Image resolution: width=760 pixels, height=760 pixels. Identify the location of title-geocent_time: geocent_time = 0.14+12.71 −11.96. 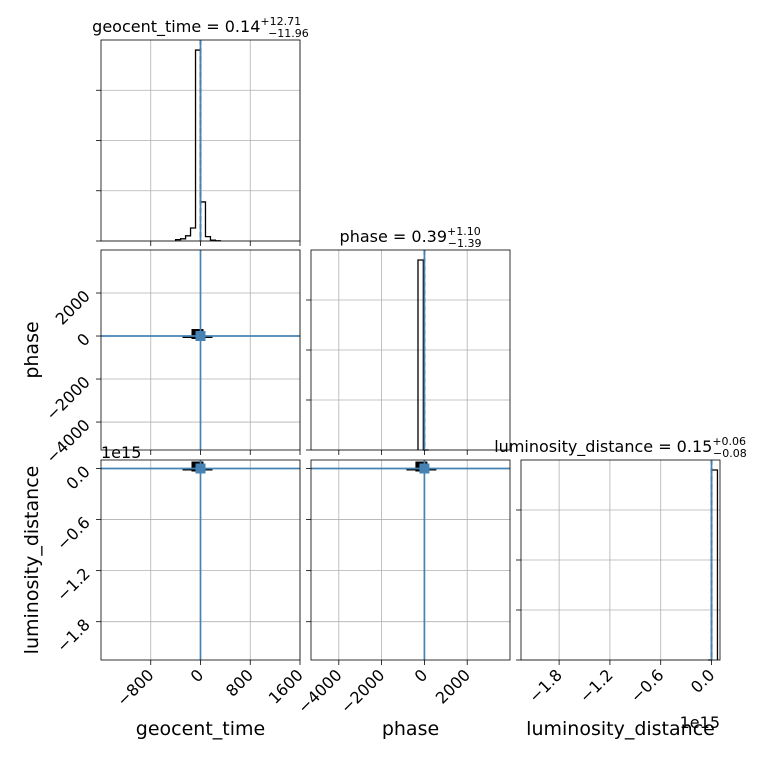
(200, 27).